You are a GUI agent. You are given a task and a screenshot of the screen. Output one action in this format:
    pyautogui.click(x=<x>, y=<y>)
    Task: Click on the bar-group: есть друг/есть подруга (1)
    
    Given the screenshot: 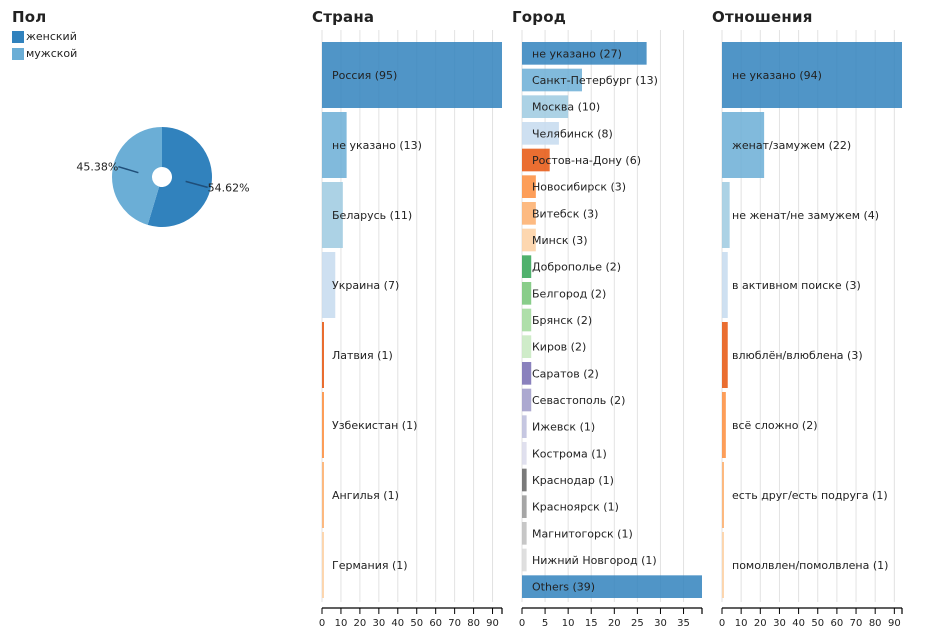 What is the action you would take?
    pyautogui.click(x=805, y=495)
    